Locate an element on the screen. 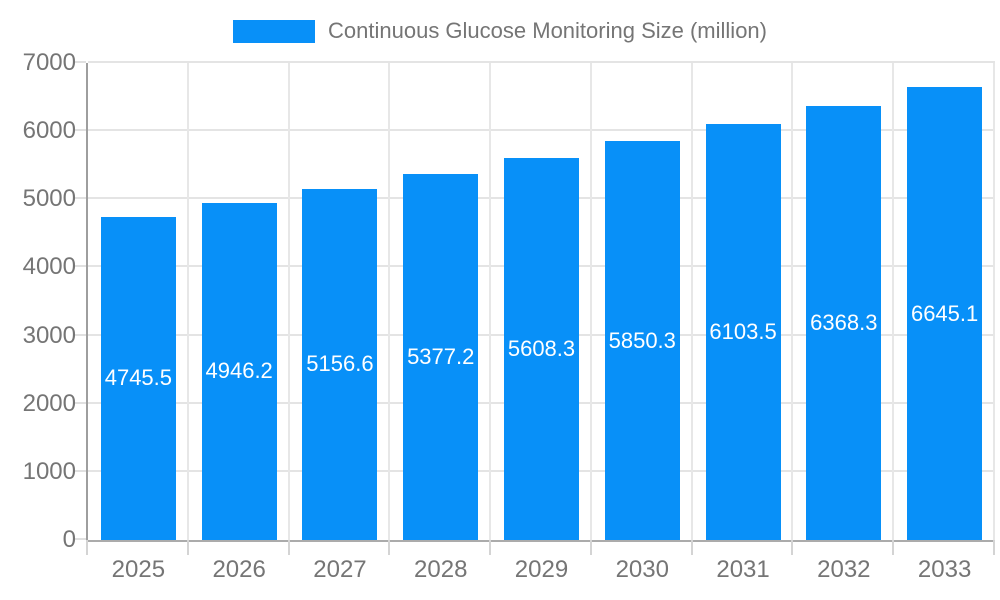  x-tick-label: 2025 is located at coordinates (138, 569).